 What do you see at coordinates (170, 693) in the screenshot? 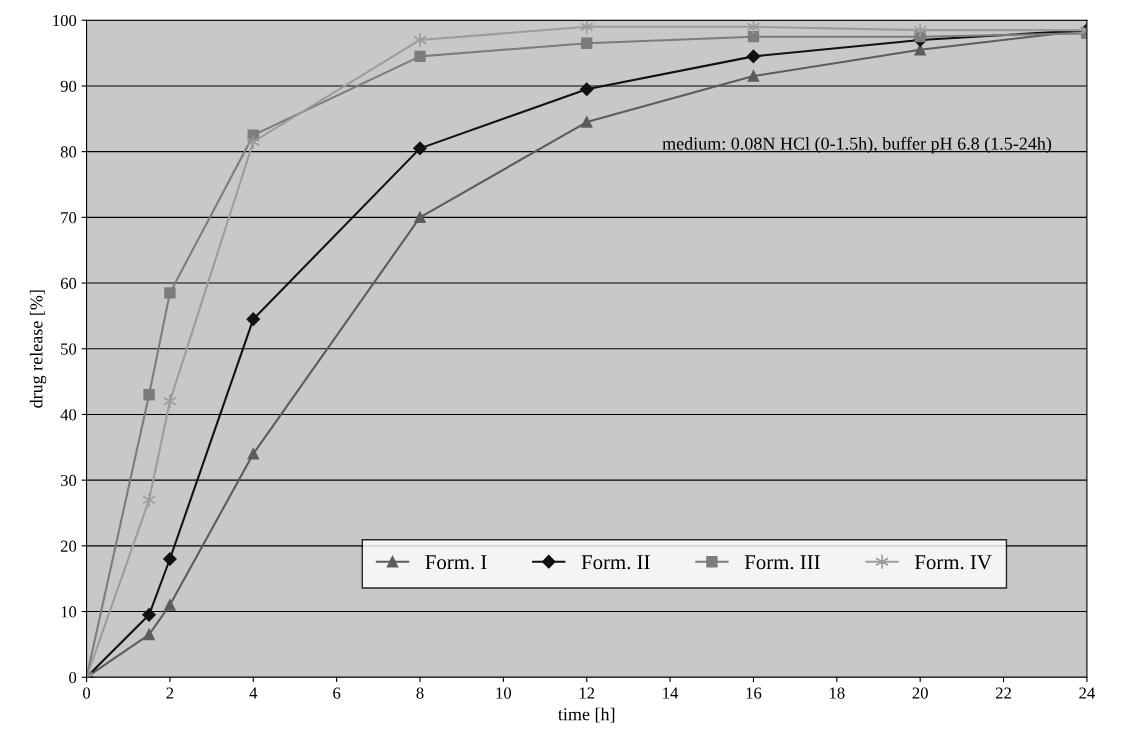
I see `x-tick-label: 2` at bounding box center [170, 693].